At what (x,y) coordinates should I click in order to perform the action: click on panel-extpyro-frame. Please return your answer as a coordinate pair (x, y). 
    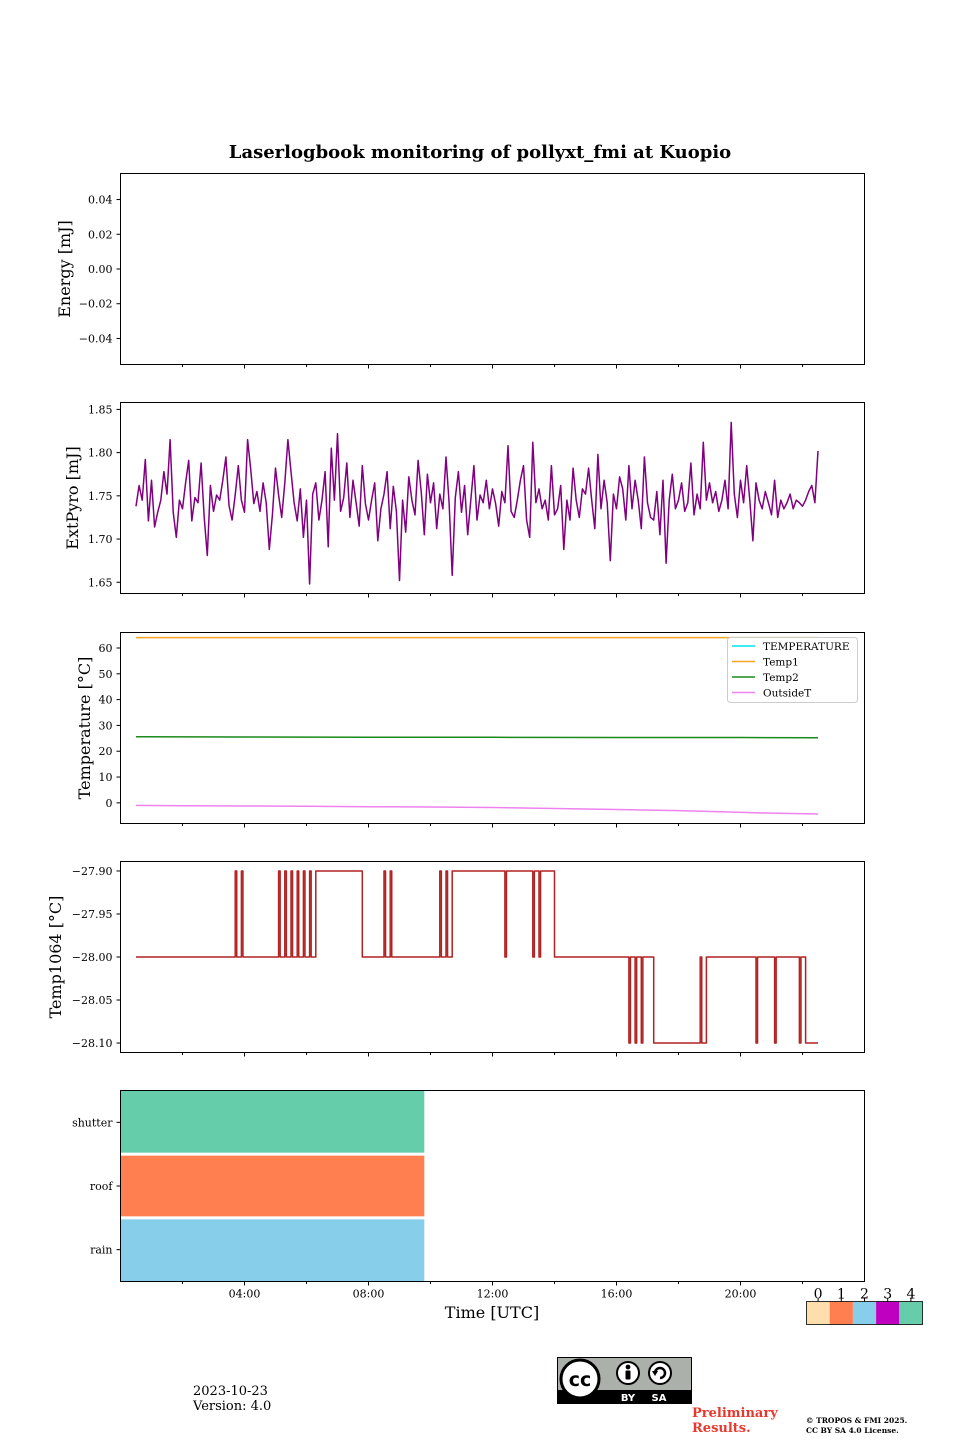
    Looking at the image, I should click on (492, 498).